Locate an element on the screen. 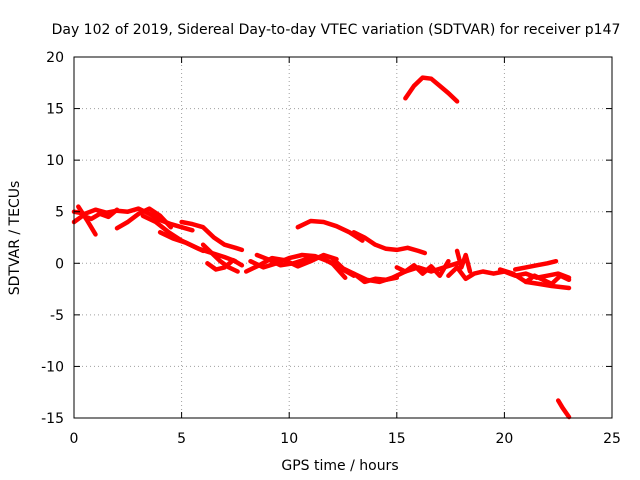  y-tick-label: 20 is located at coordinates (55, 58).